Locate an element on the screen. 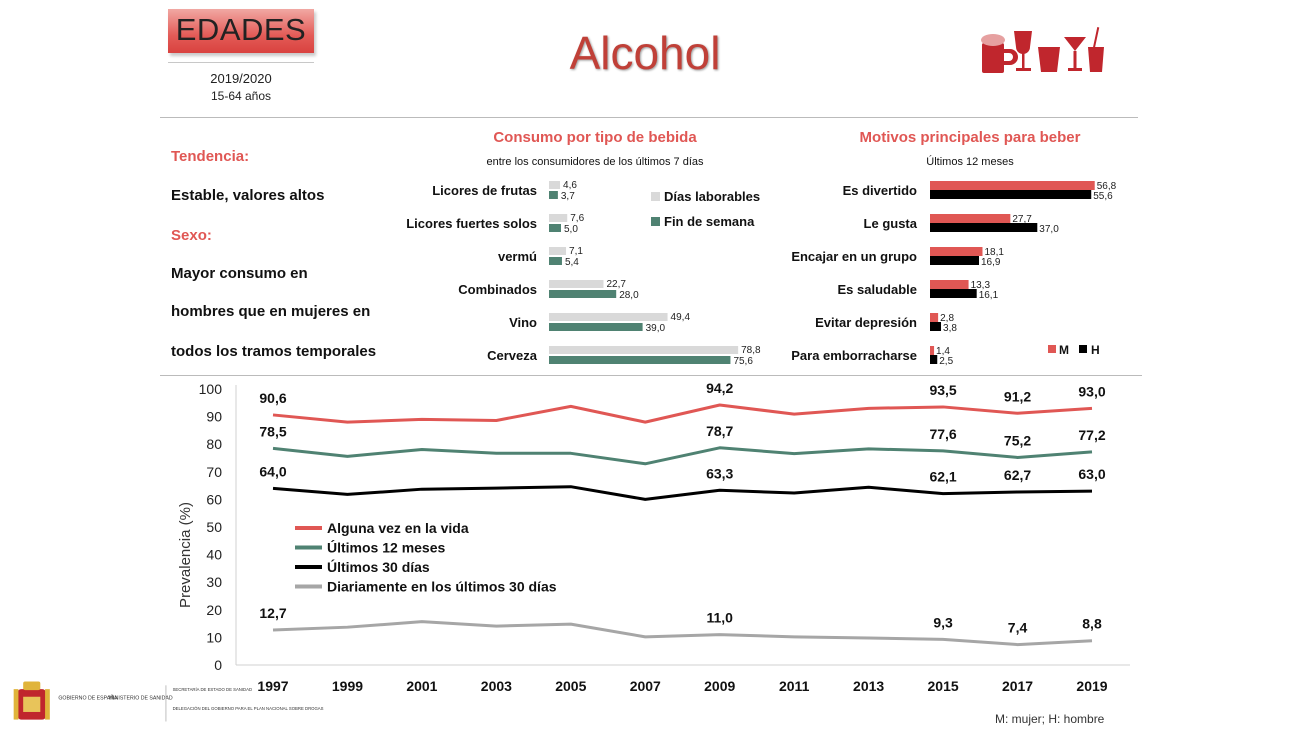  trend-label: Tendencia: is located at coordinates (210, 156).